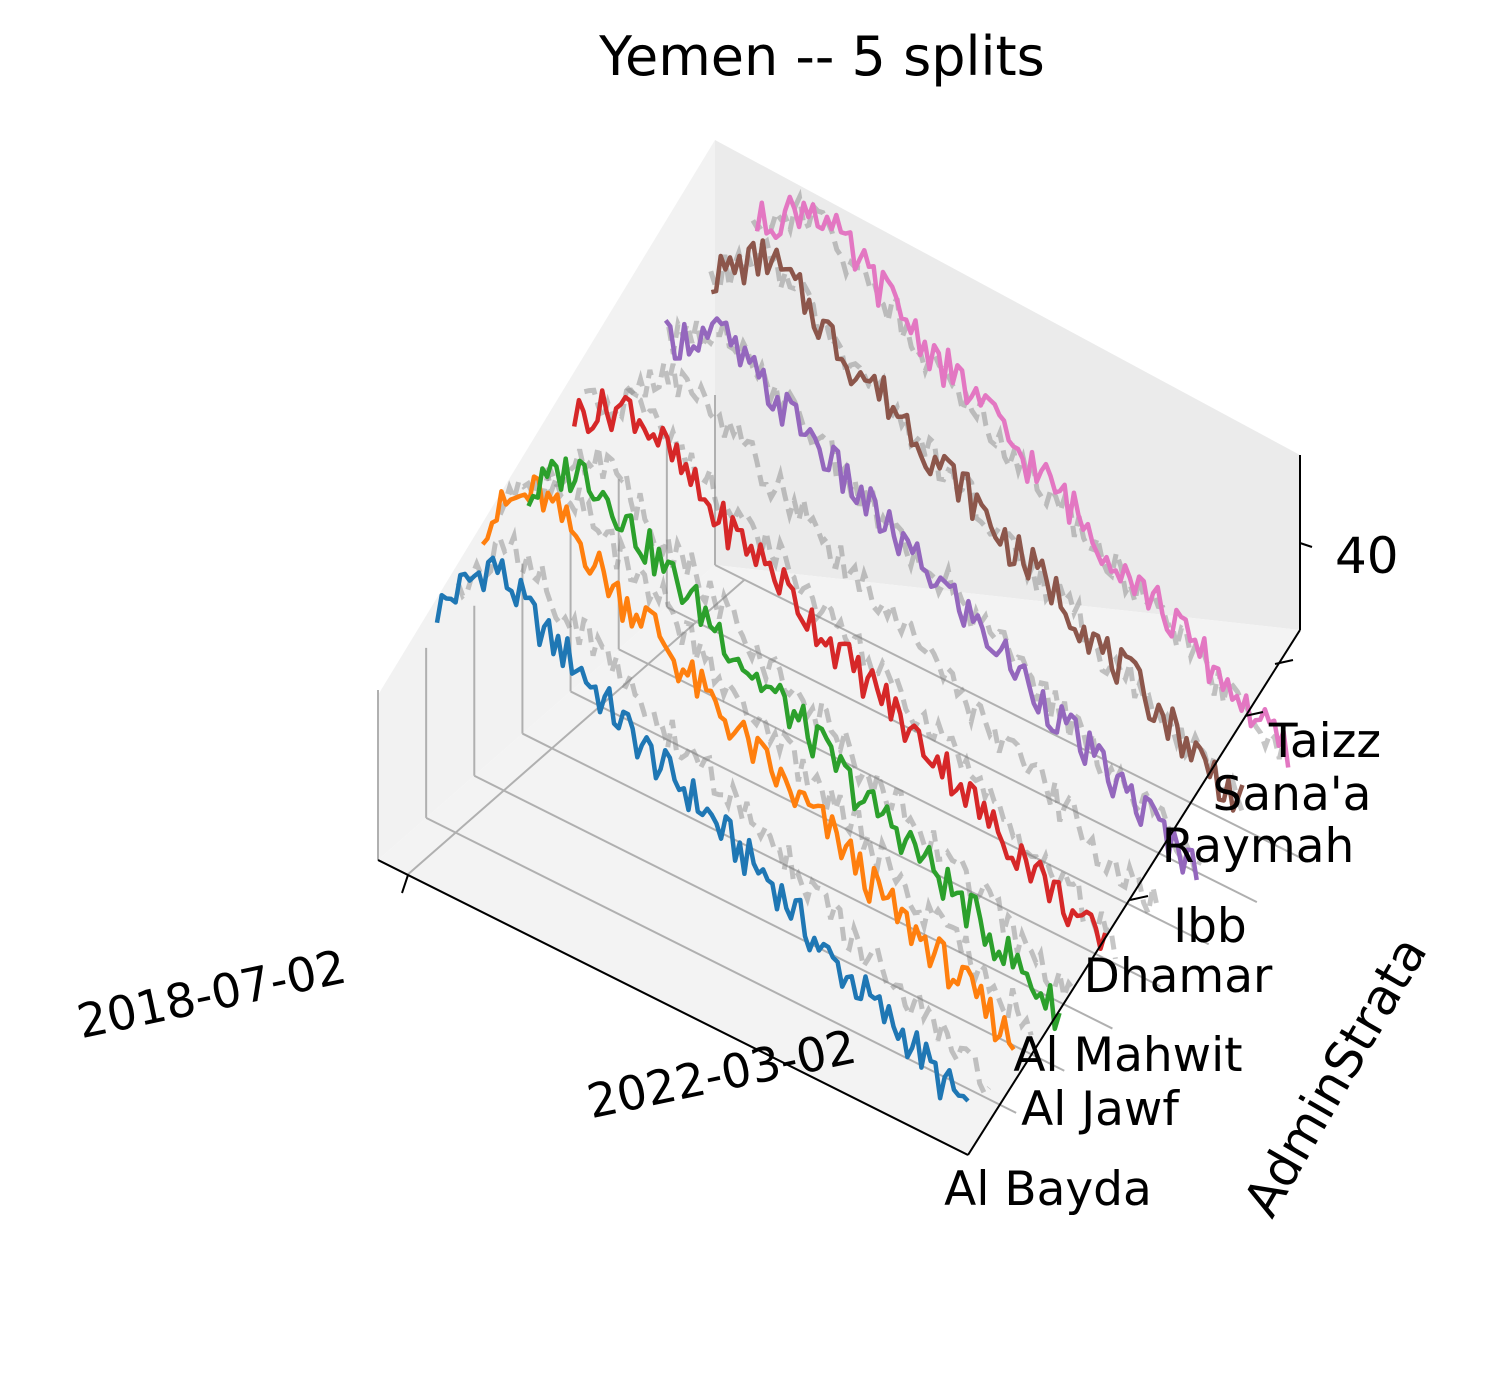  I want to click on x-axis-line, so click(673, 1007).